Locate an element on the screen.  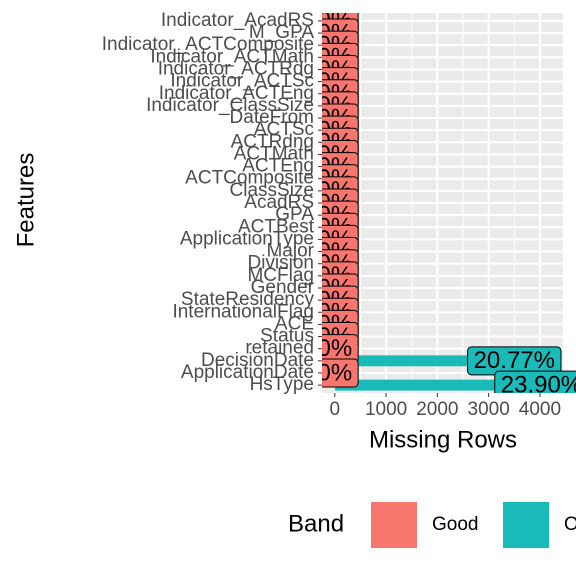
y-tick-label: ApplicationDate is located at coordinates (247, 372).